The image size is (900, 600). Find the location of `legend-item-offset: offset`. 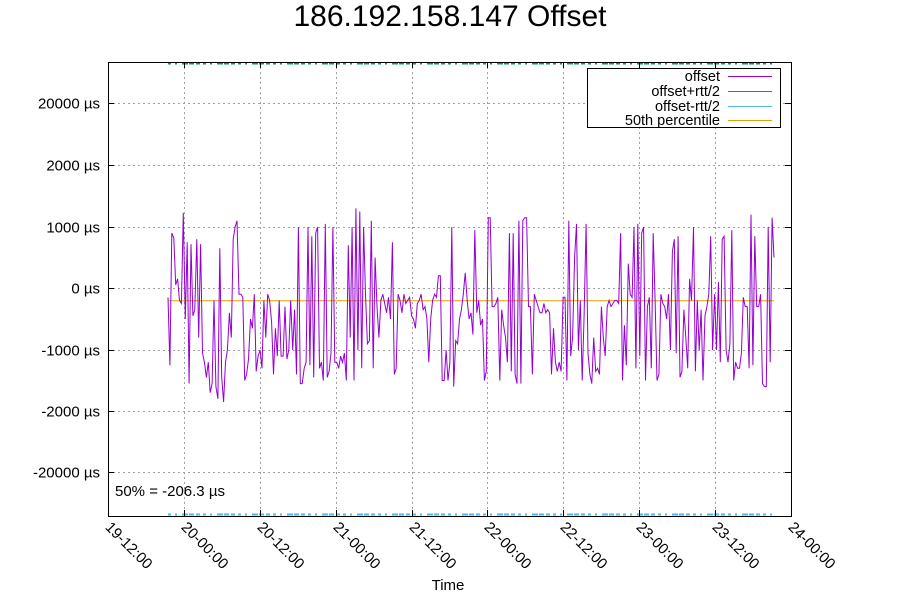

legend-item-offset: offset is located at coordinates (728, 76).